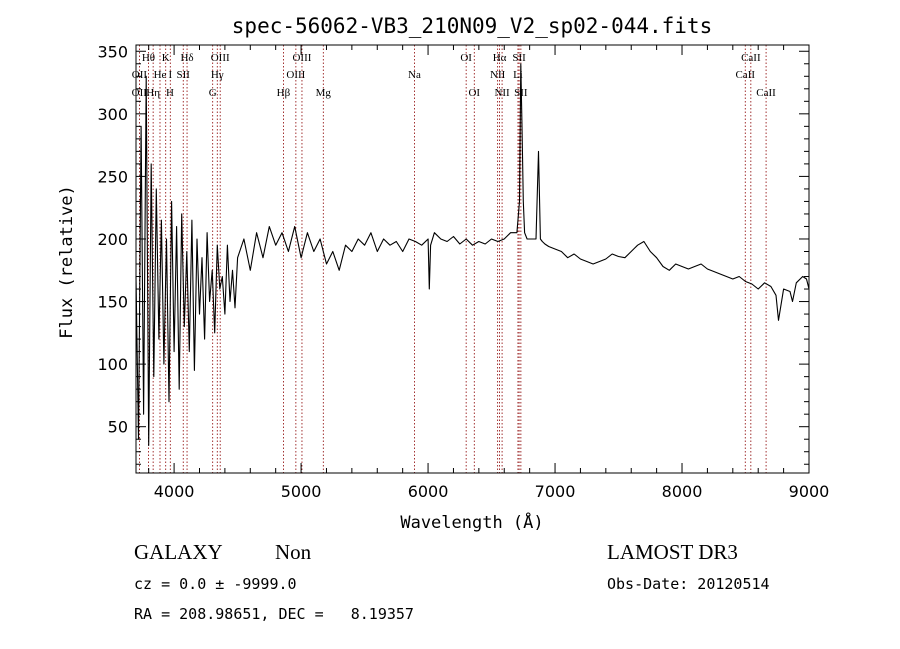  I want to click on x-tick-label: 4000, so click(174, 491).